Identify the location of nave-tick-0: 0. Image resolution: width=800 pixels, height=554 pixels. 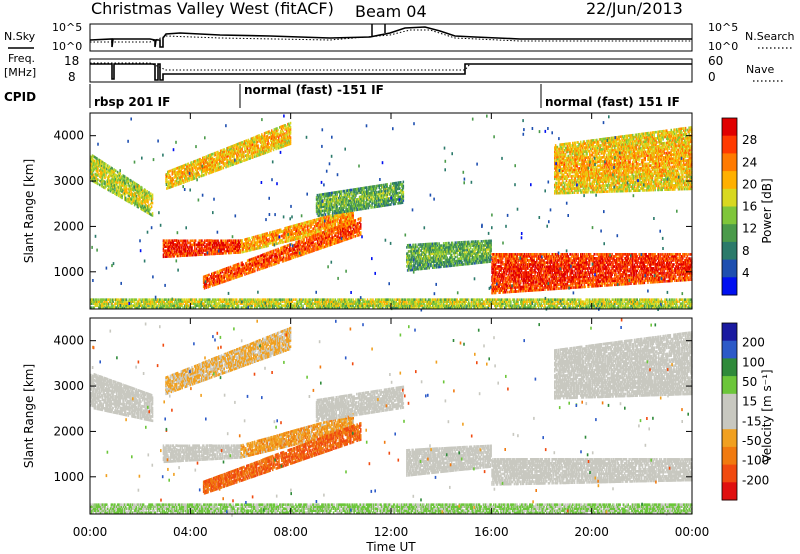
(712, 77).